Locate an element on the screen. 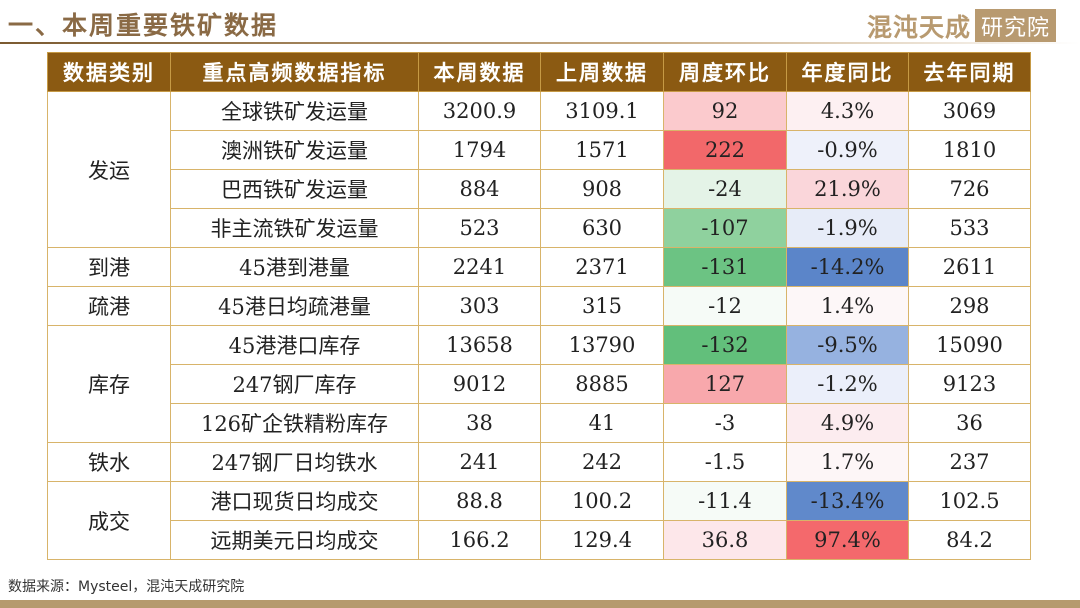 The height and width of the screenshot is (608, 1080). data-source-note: 数据来源：Mysteel，混沌天成研究院 is located at coordinates (126, 587).